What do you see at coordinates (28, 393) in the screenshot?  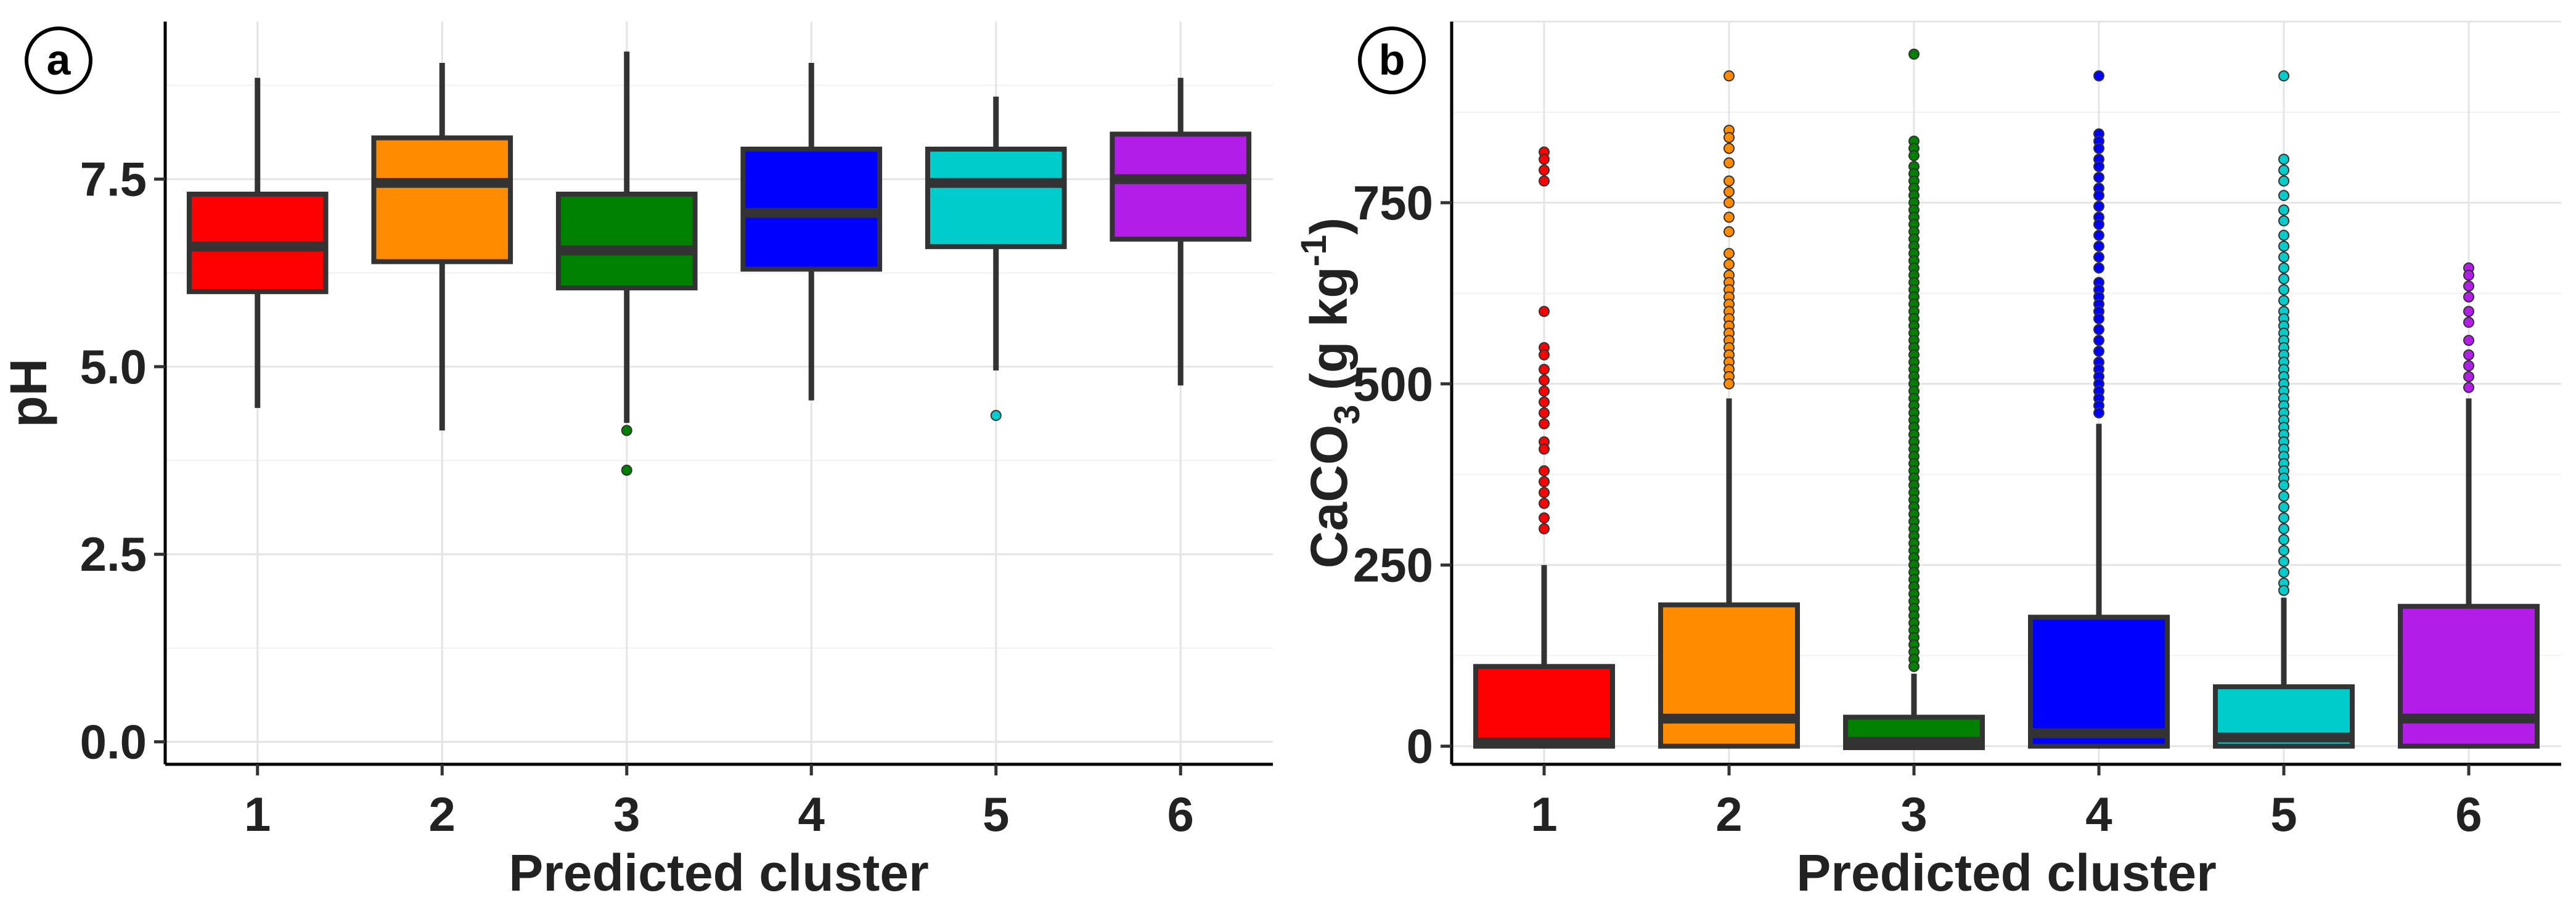 I see `y-axis-title-part: pH` at bounding box center [28, 393].